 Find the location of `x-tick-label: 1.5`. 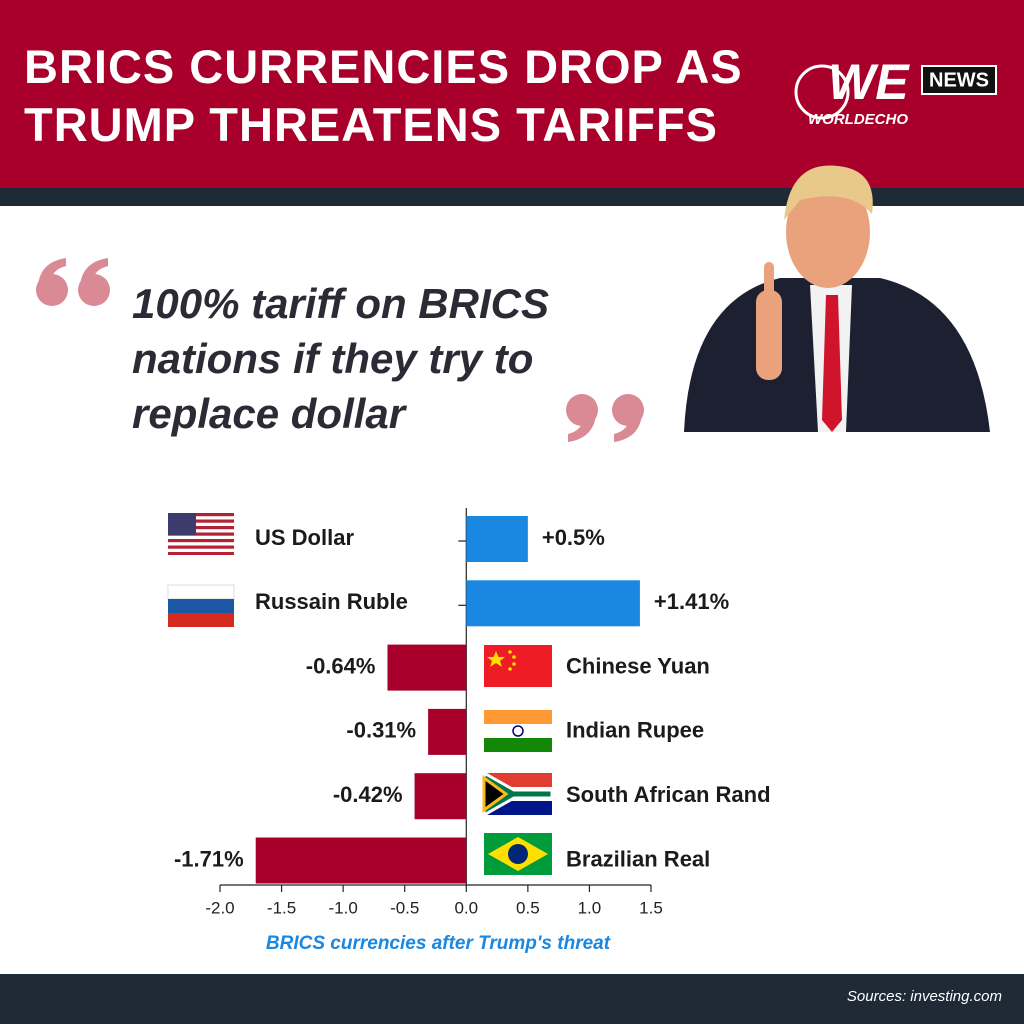

x-tick-label: 1.5 is located at coordinates (651, 907).